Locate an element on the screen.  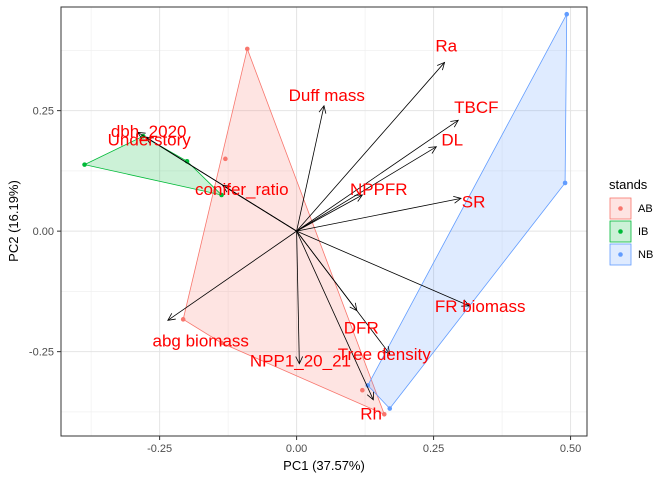
loading-label: NPPFR is located at coordinates (379, 189).